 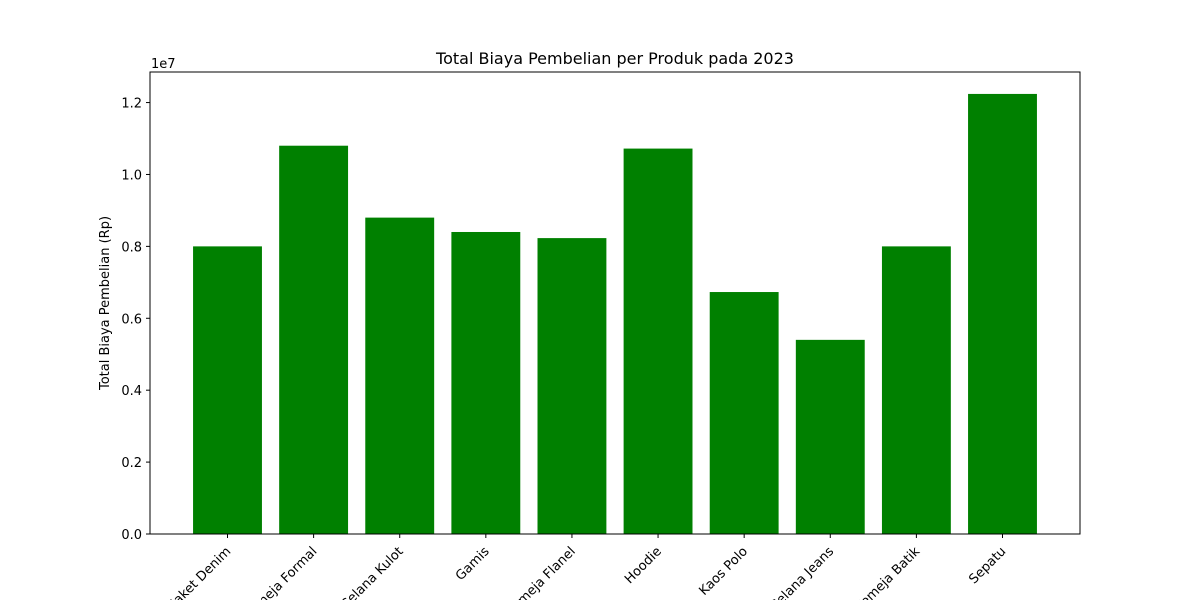 What do you see at coordinates (131, 175) in the screenshot?
I see `y-tick-label: 1.0` at bounding box center [131, 175].